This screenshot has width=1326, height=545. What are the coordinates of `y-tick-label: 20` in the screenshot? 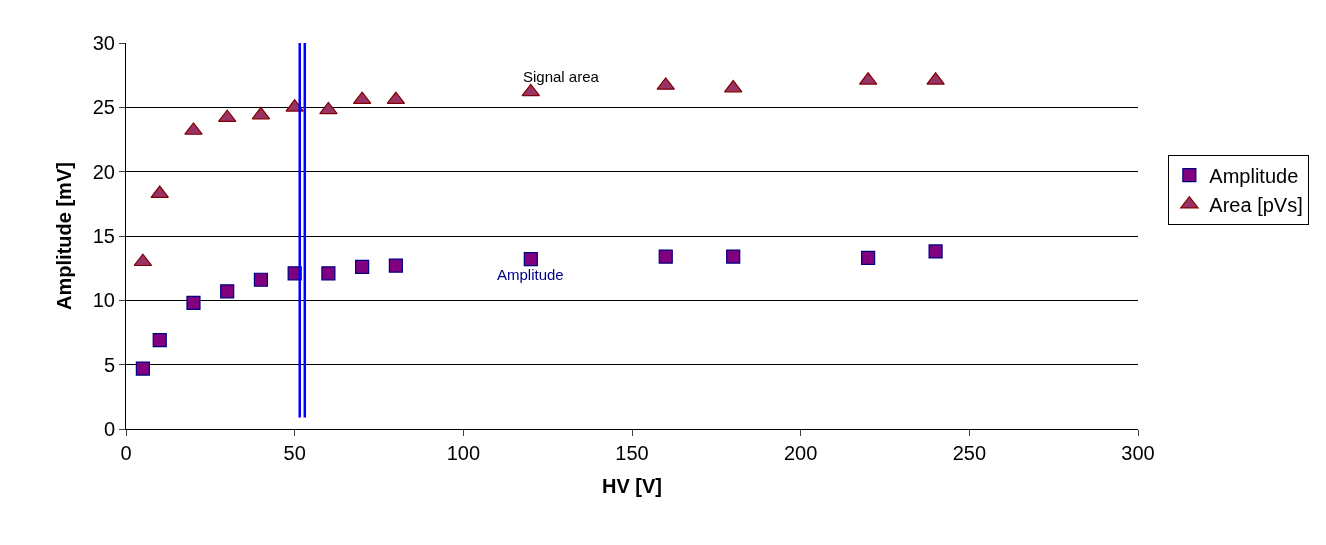 It's located at (103, 171).